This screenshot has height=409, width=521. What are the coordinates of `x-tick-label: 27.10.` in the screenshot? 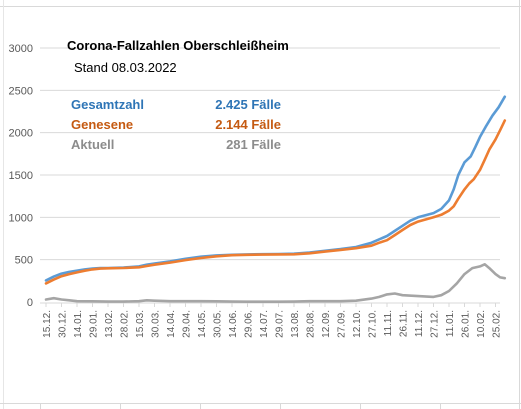 It's located at (373, 324).